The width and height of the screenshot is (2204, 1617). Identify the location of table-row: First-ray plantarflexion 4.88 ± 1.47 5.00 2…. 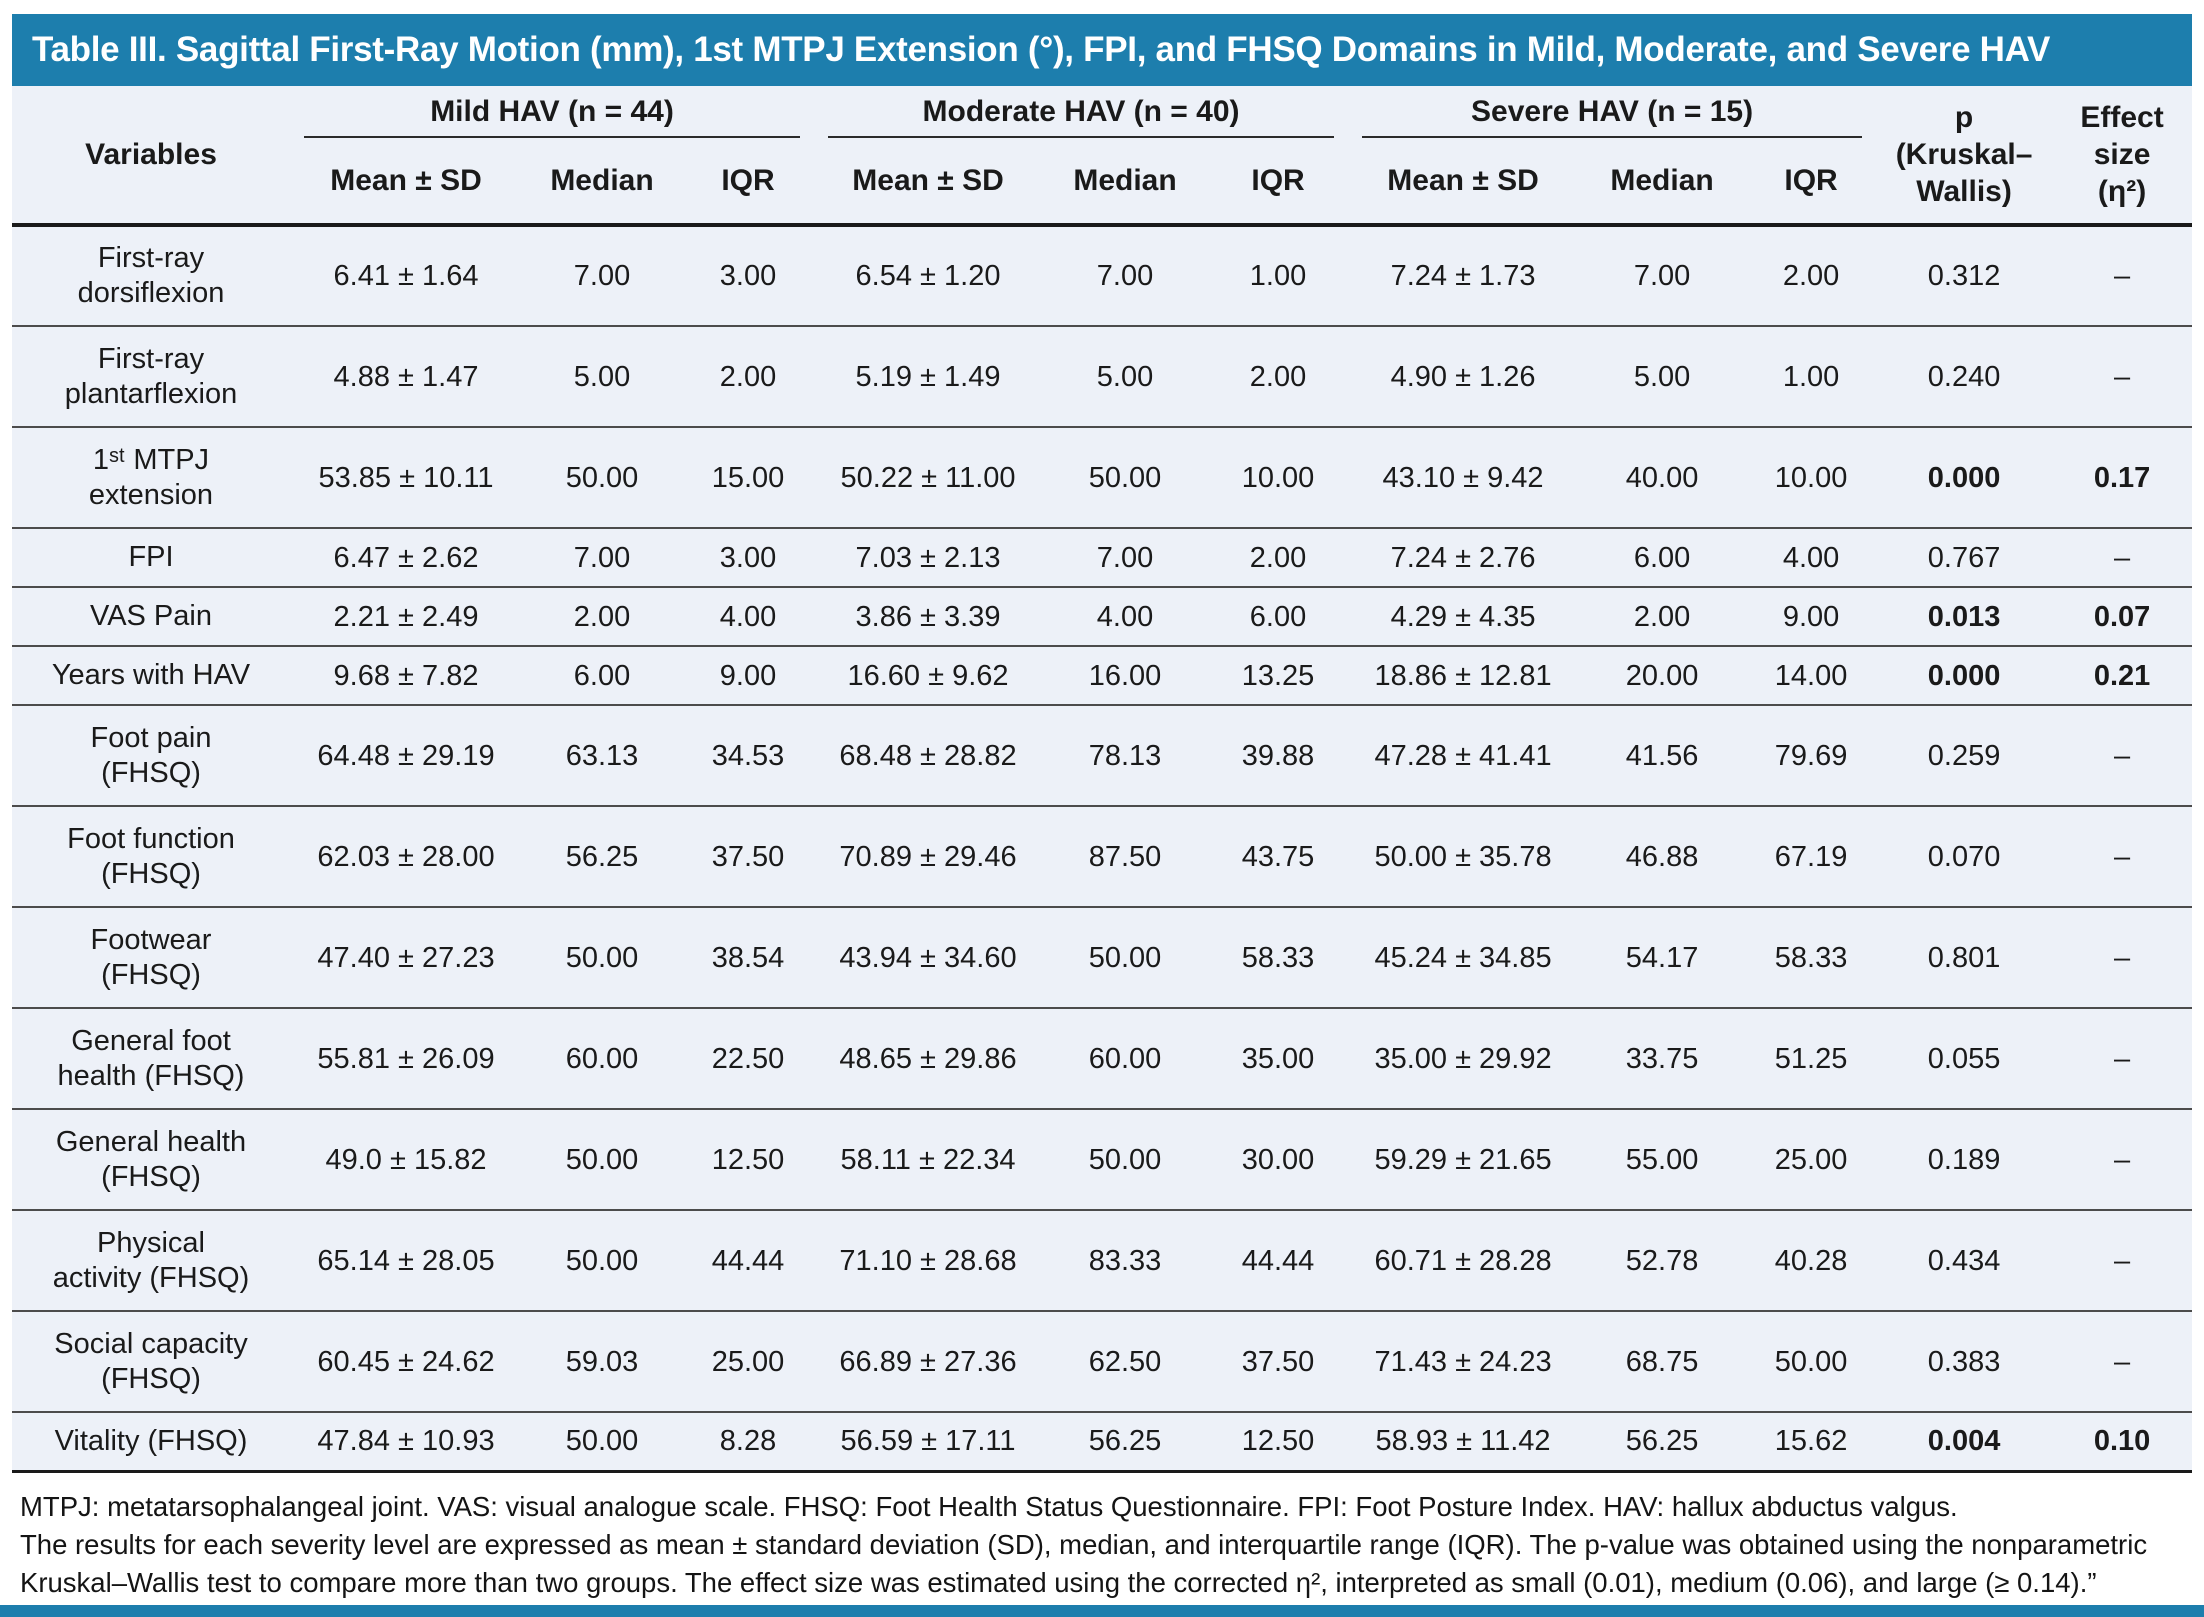
(1102, 377).